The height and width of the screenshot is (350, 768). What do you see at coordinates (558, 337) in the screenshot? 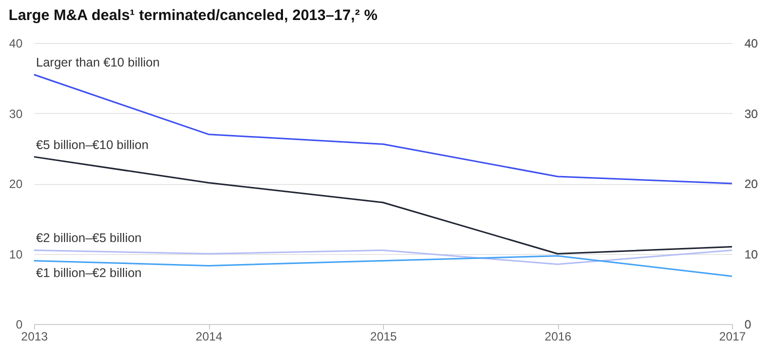
I see `x-tick-label: 2016` at bounding box center [558, 337].